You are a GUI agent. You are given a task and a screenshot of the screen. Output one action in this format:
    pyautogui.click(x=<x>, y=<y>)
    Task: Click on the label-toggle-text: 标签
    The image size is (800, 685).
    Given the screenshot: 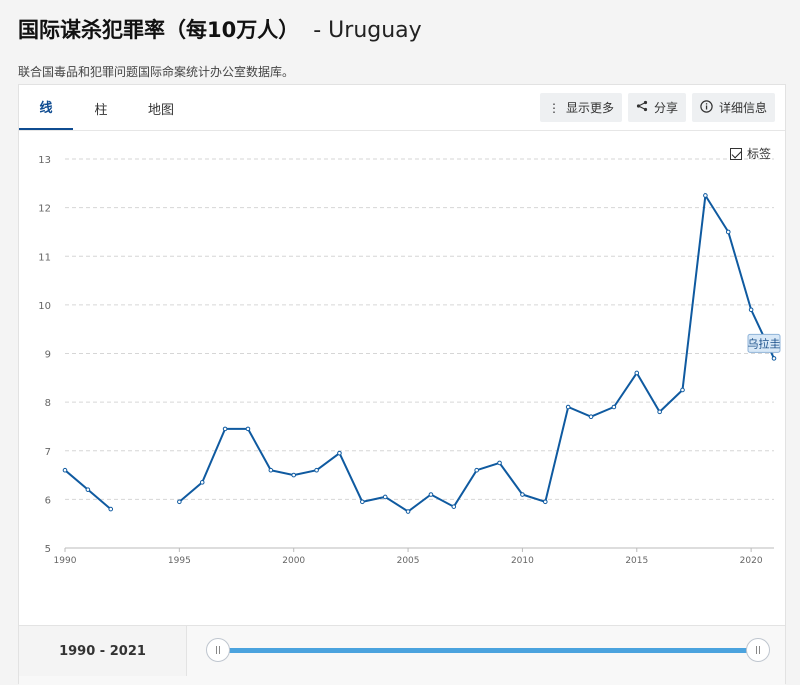 What is the action you would take?
    pyautogui.click(x=758, y=154)
    